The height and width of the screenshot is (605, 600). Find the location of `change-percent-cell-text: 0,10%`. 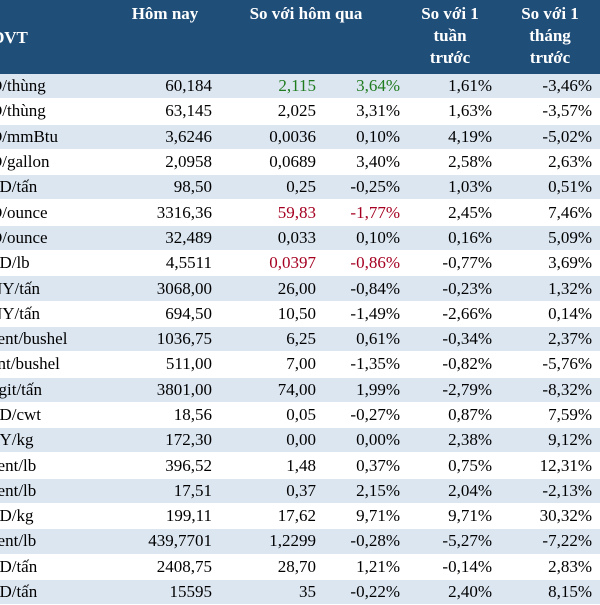

change-percent-cell-text: 0,10% is located at coordinates (378, 237).